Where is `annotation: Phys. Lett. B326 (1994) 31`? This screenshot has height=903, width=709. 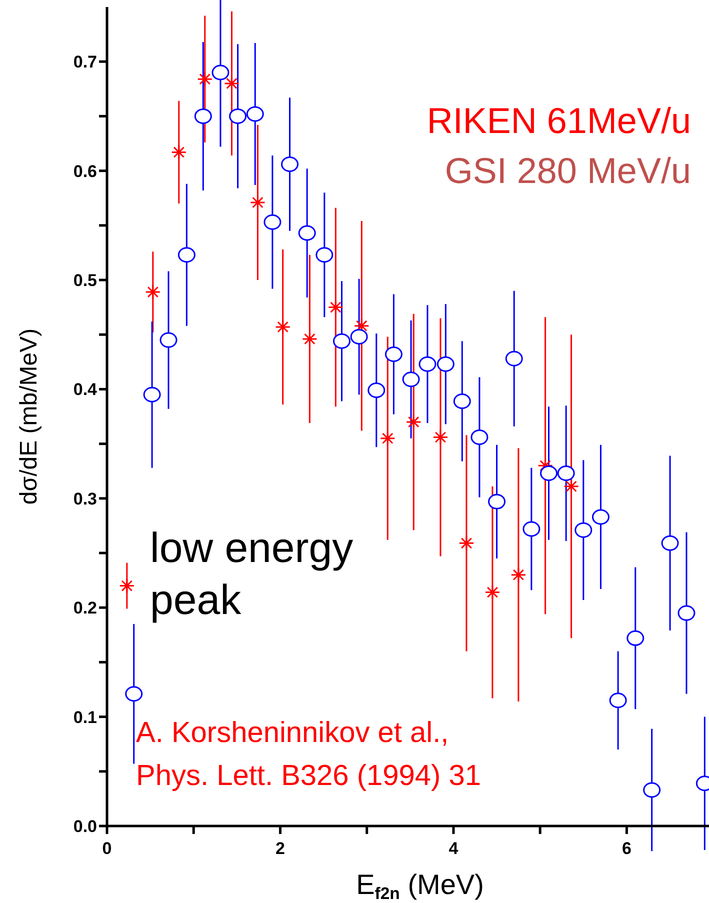
annotation: Phys. Lett. B326 (1994) 31 is located at coordinates (308, 776).